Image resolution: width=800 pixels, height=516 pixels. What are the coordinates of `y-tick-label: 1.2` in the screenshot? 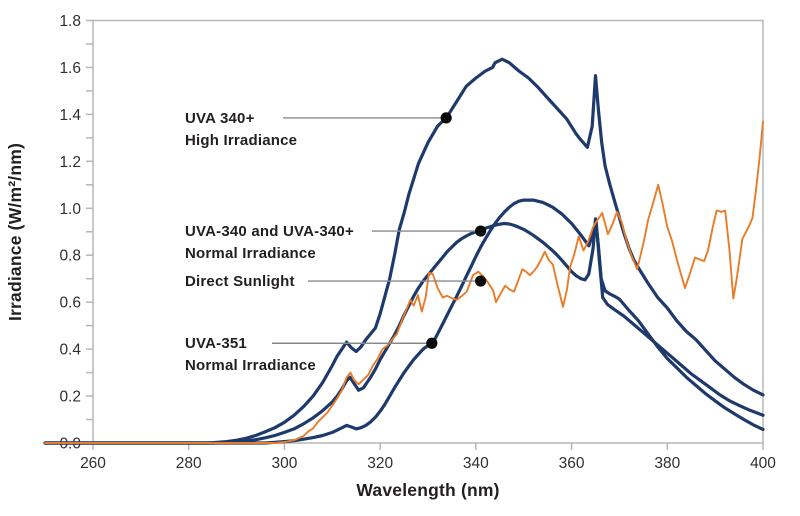 It's located at (70, 162).